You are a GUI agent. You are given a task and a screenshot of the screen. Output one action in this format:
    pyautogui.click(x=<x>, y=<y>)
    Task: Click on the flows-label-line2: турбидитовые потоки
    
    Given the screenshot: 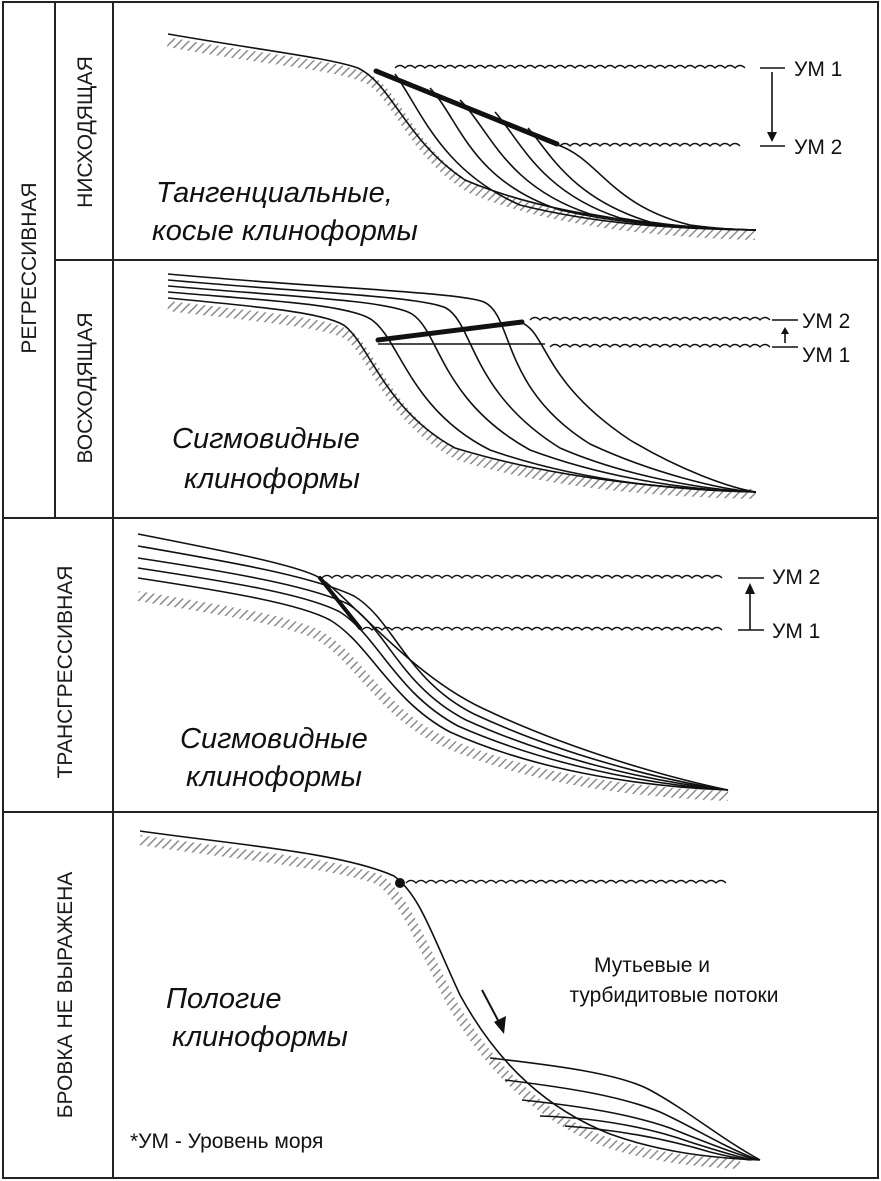 What is the action you would take?
    pyautogui.click(x=674, y=995)
    